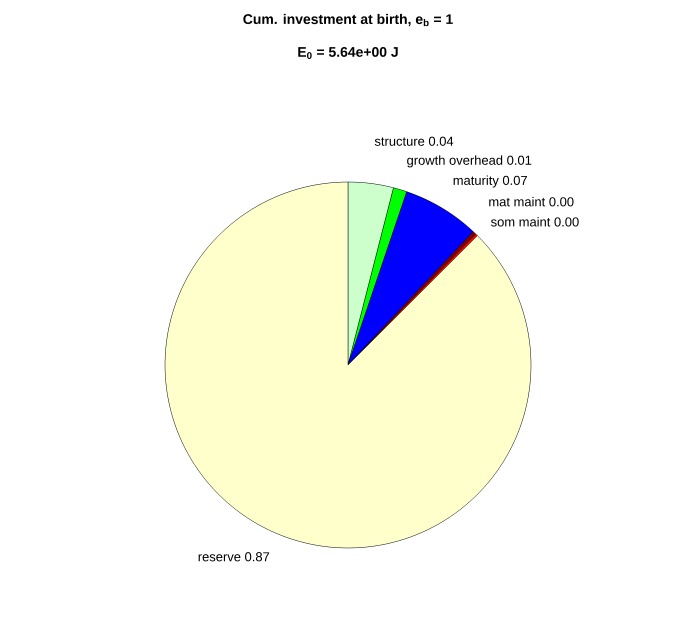  Describe the element at coordinates (257, 557) in the screenshot. I see `data-label: 0.87` at that location.